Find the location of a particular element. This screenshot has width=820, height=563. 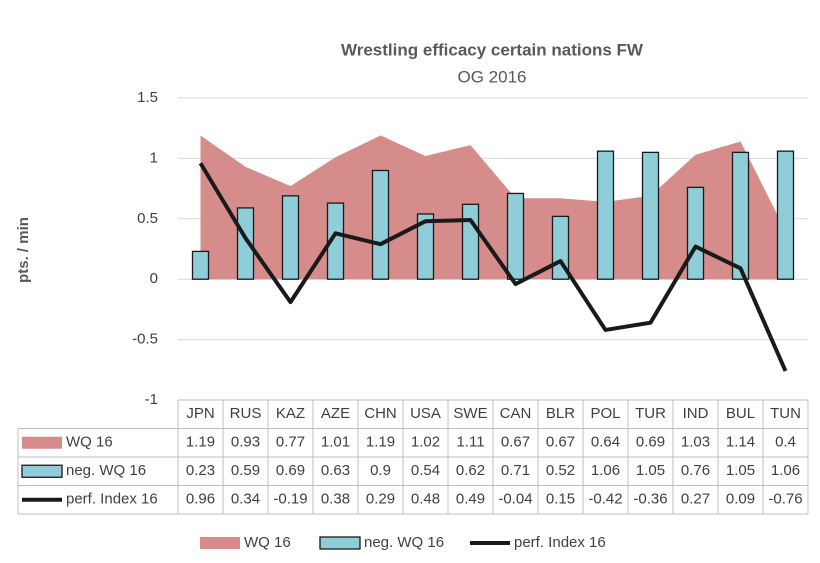

table-cell: 0.62 is located at coordinates (470, 470).